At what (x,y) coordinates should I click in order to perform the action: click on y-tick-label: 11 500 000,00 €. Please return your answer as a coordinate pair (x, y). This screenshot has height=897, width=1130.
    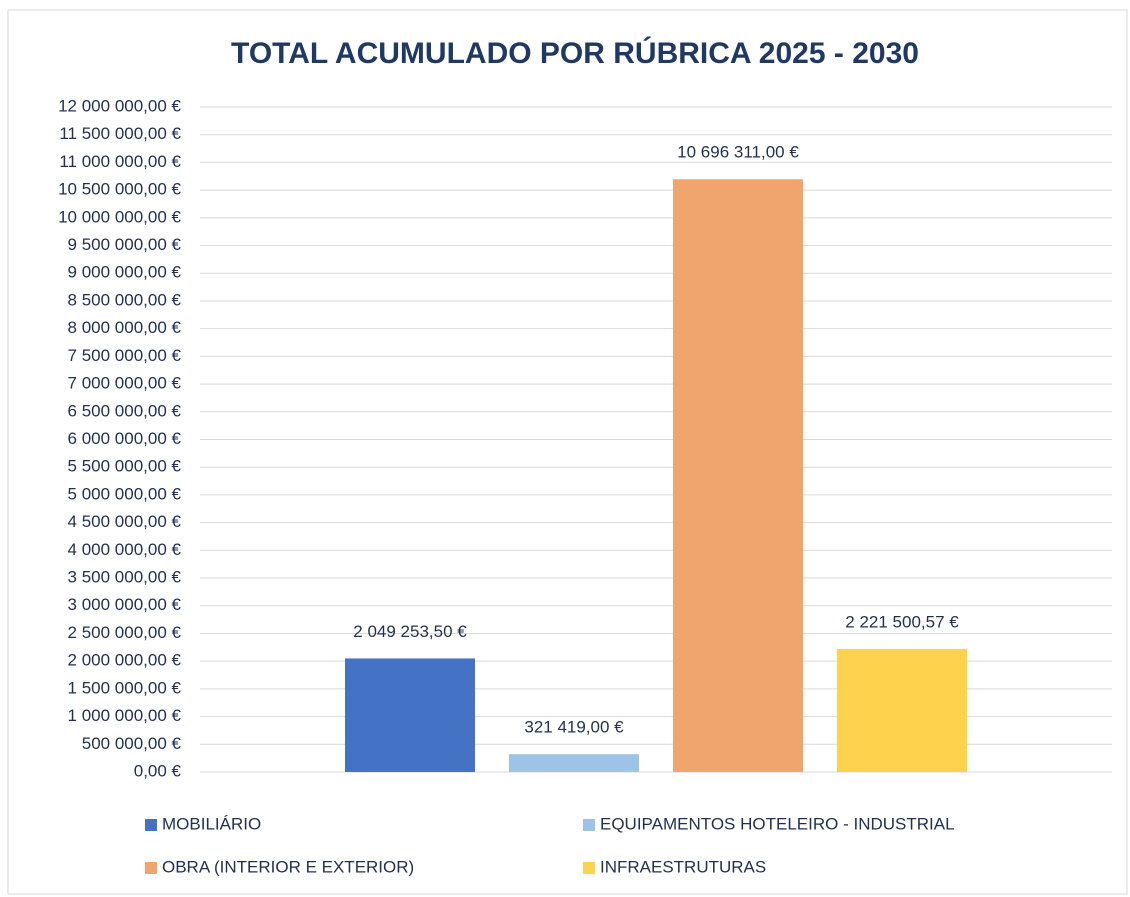
    Looking at the image, I should click on (120, 133).